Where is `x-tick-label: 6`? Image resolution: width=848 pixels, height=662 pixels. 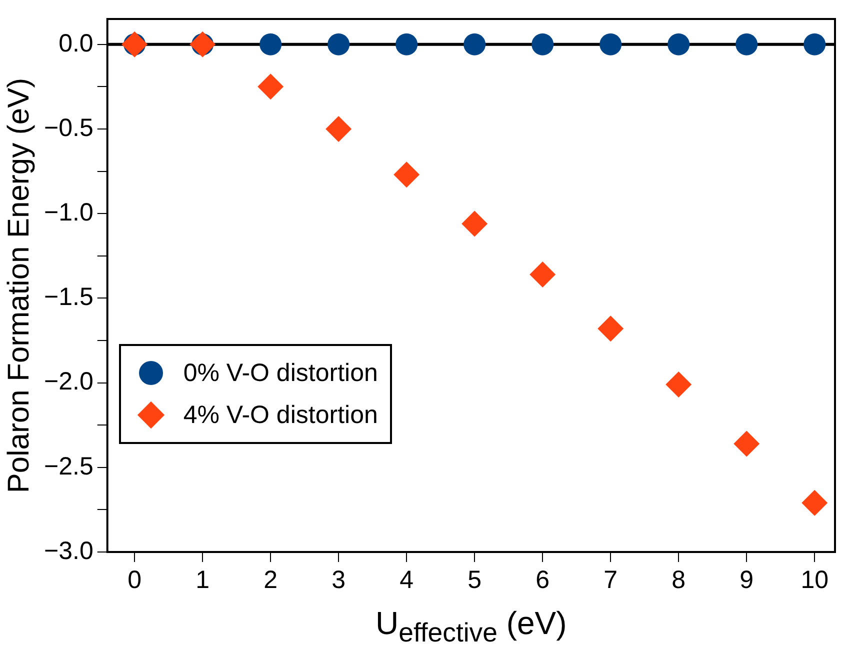 x-tick-label: 6 is located at coordinates (543, 580).